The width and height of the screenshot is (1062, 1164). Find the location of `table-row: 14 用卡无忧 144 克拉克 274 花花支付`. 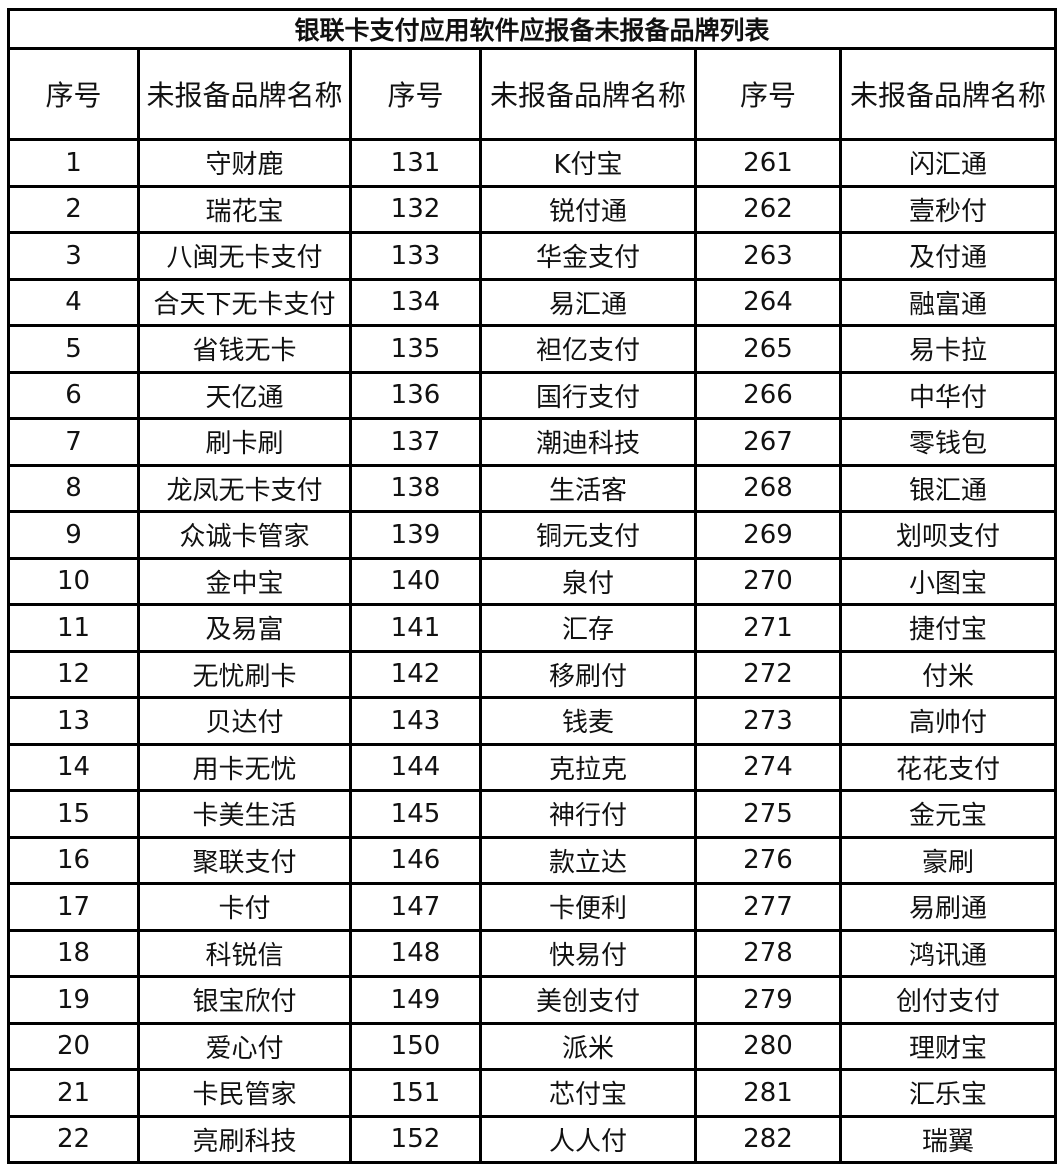

table-row: 14 用卡无忧 144 克拉克 274 花花支付 is located at coordinates (532, 767).